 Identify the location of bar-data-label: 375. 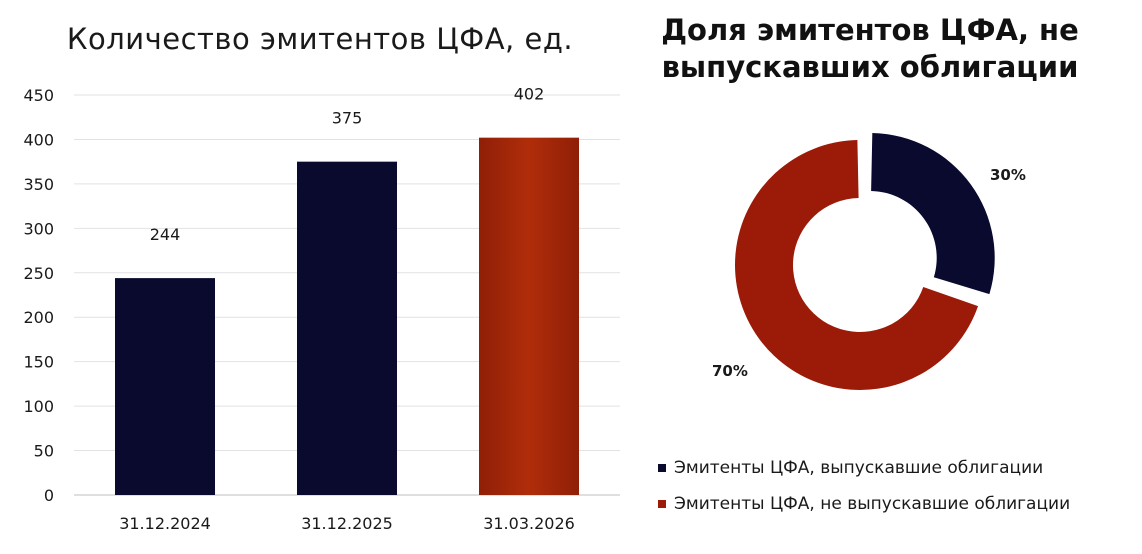
(347, 118).